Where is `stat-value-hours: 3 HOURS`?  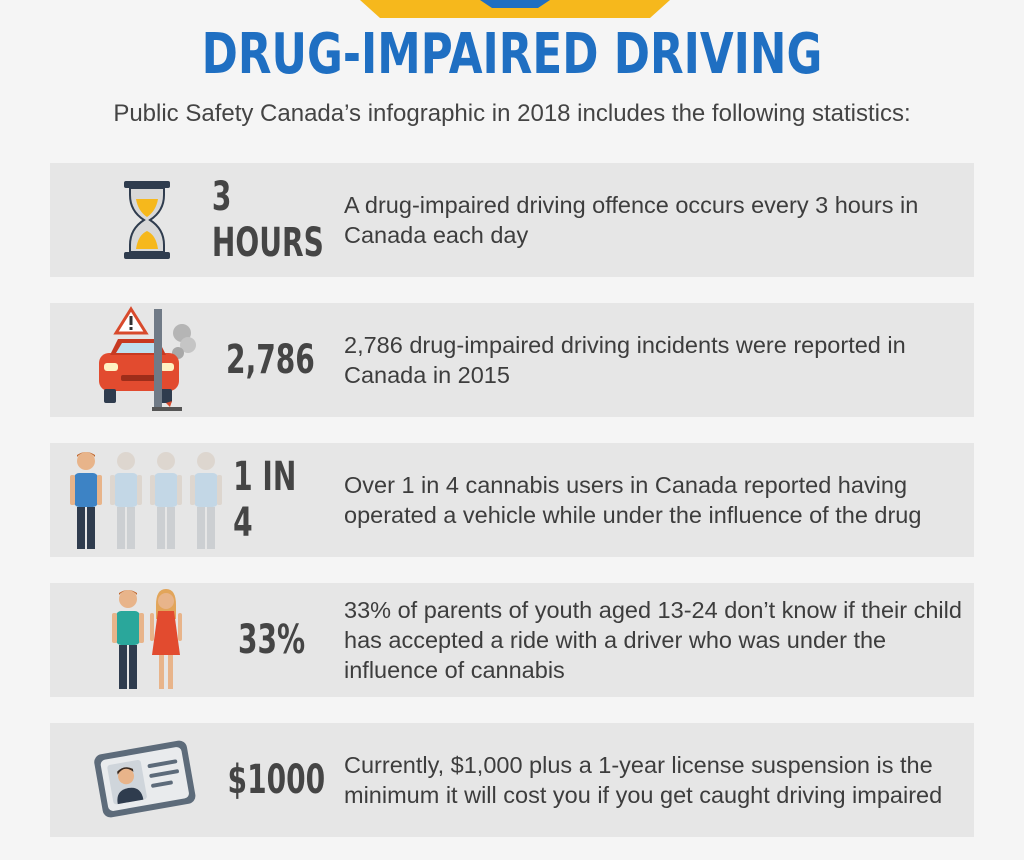 stat-value-hours: 3 HOURS is located at coordinates (267, 220).